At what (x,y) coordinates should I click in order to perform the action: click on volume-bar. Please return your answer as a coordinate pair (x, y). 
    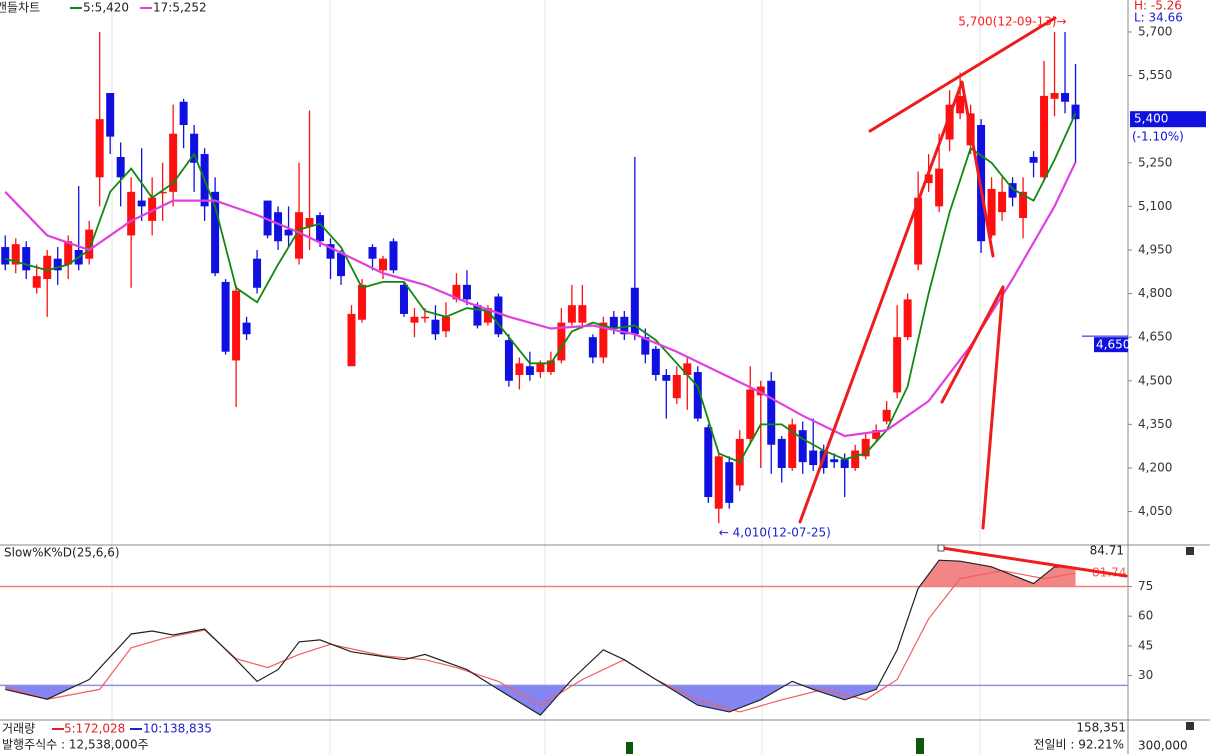
    Looking at the image, I should click on (920, 746).